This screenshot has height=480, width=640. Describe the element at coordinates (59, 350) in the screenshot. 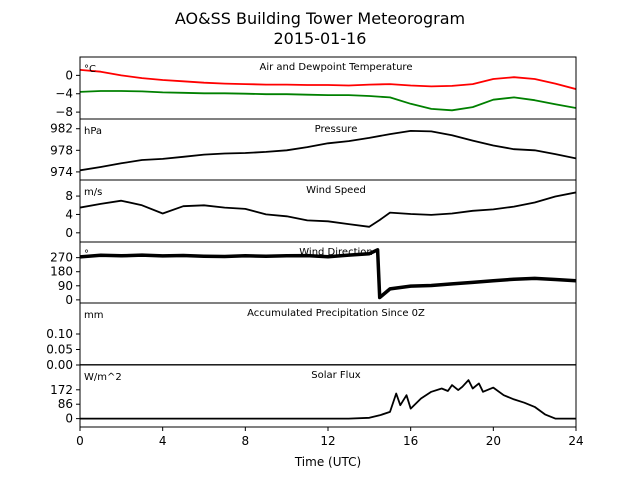

I see `y-tick-label: 0.05` at that location.